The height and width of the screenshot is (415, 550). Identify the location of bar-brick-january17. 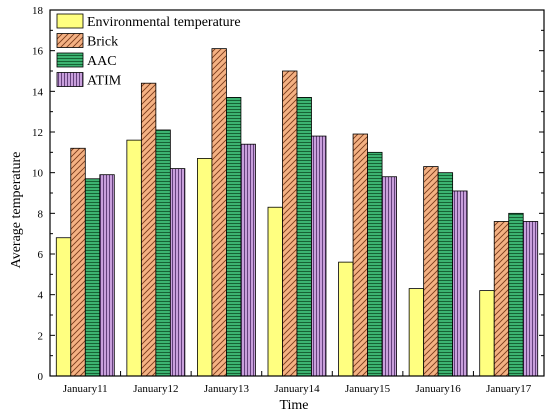
(501, 299).